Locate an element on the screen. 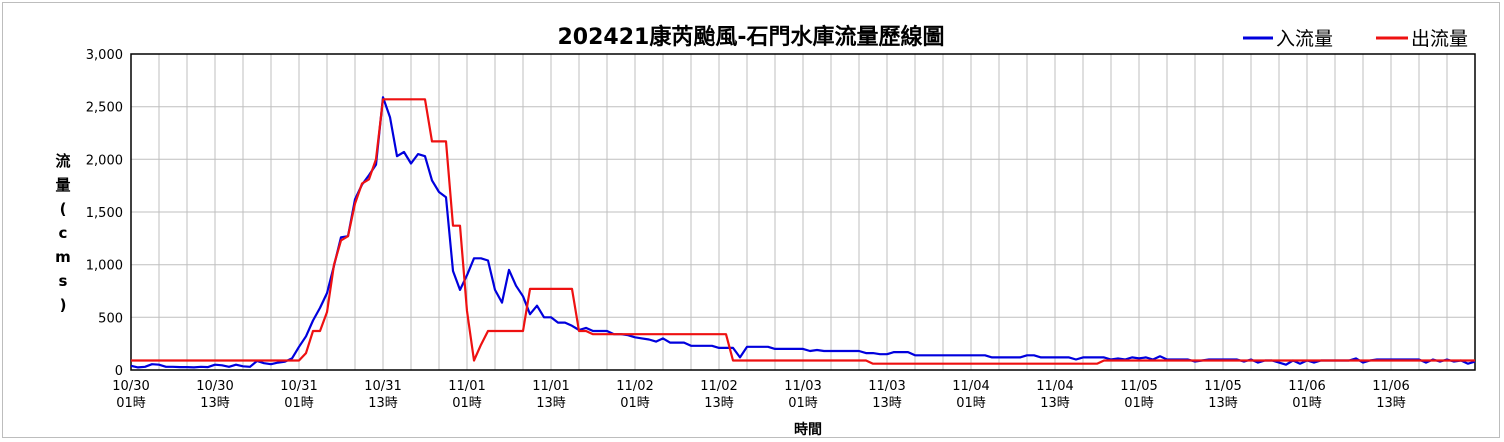 This screenshot has height=442, width=1504. y-axis-label-char: 量 is located at coordinates (62, 185).